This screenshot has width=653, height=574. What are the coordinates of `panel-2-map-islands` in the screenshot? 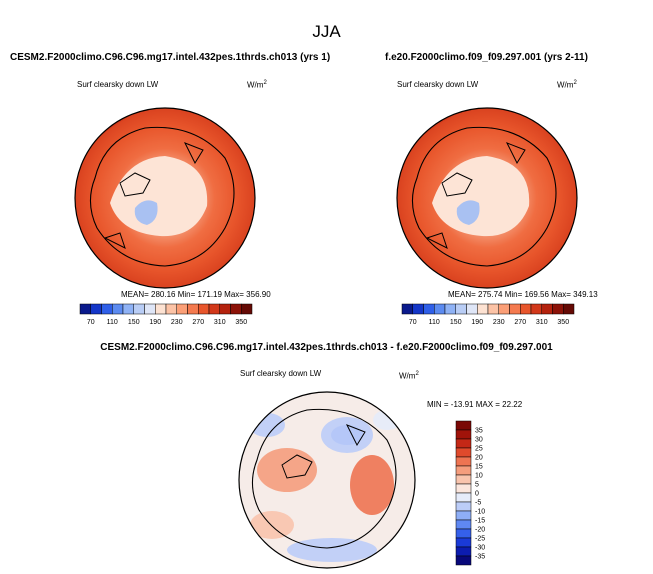 It's located at (475, 195).